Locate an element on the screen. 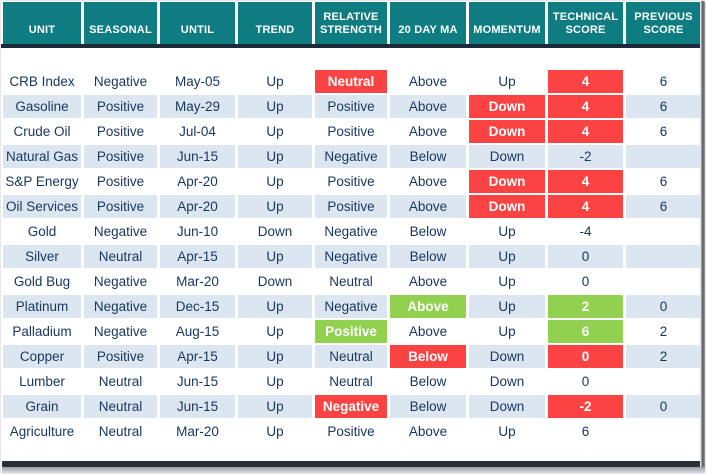  cell-gold-bug-trend: Down is located at coordinates (275, 281).